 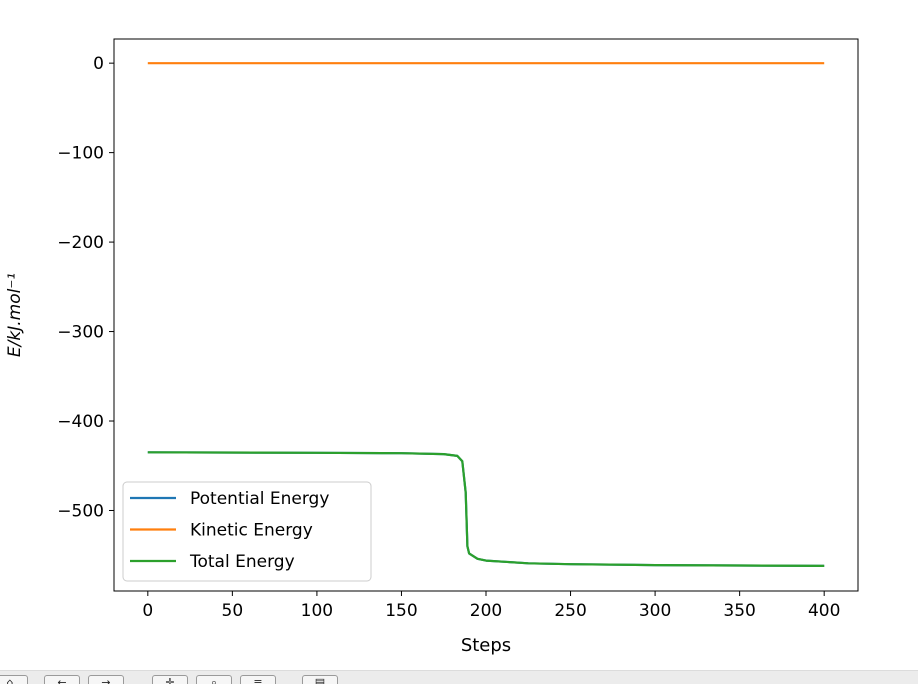 I want to click on pan-icon: ✛, so click(x=170, y=680).